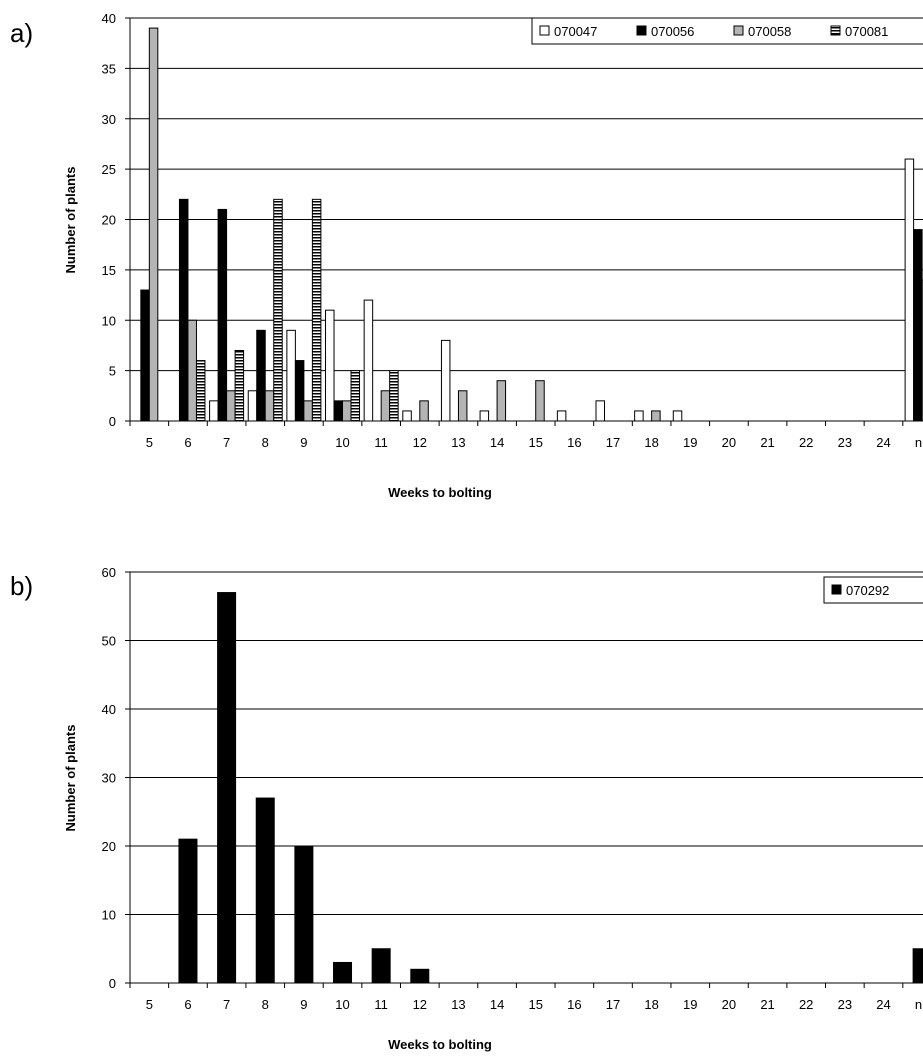 The width and height of the screenshot is (923, 1059). I want to click on chart-a-xtick-label: 19, so click(690, 442).